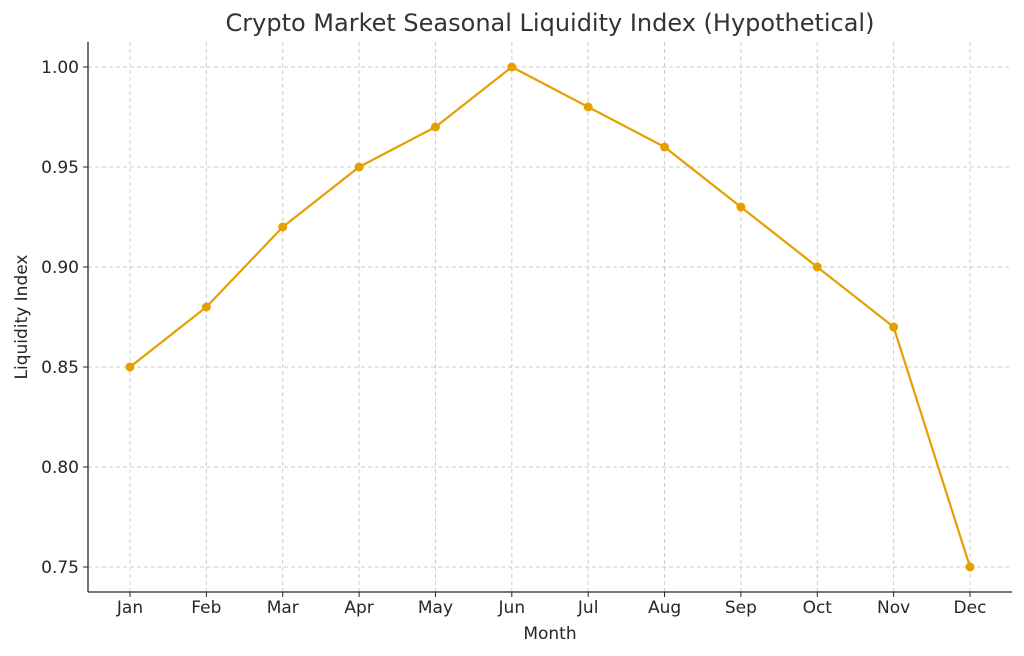  I want to click on data-point-nov, so click(894, 327).